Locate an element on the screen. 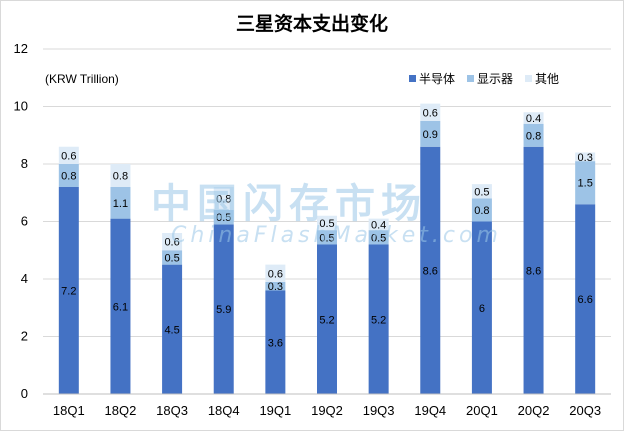  legend-item-other: 其他 is located at coordinates (542, 78).